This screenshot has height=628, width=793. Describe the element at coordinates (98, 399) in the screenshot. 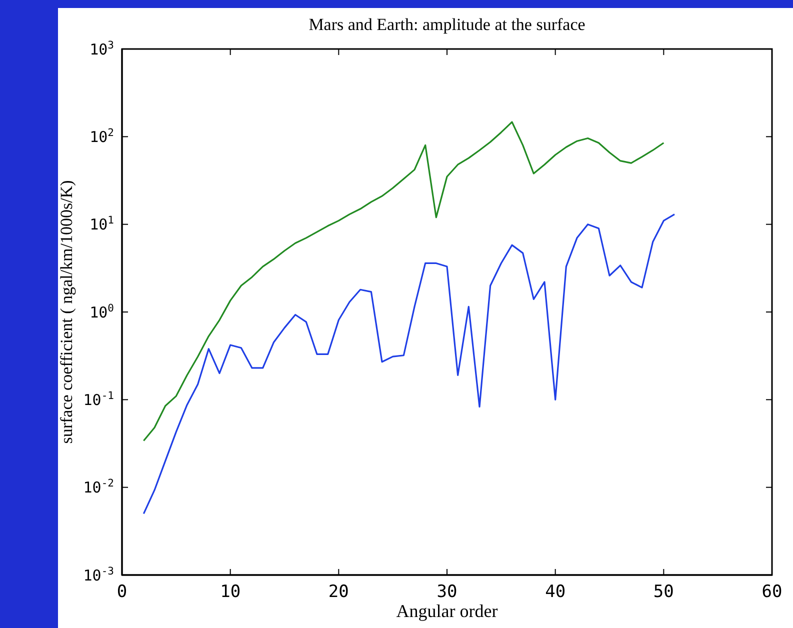

I see `y-tick-label: 10$^{-1}$` at that location.